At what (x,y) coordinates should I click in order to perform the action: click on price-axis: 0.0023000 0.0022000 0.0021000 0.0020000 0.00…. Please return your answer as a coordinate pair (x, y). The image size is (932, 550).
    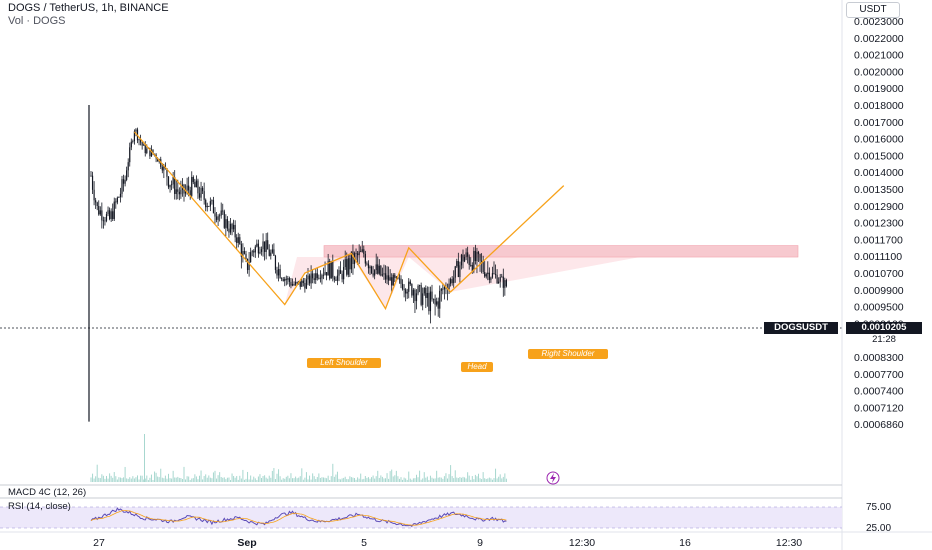
    Looking at the image, I should click on (879, 223).